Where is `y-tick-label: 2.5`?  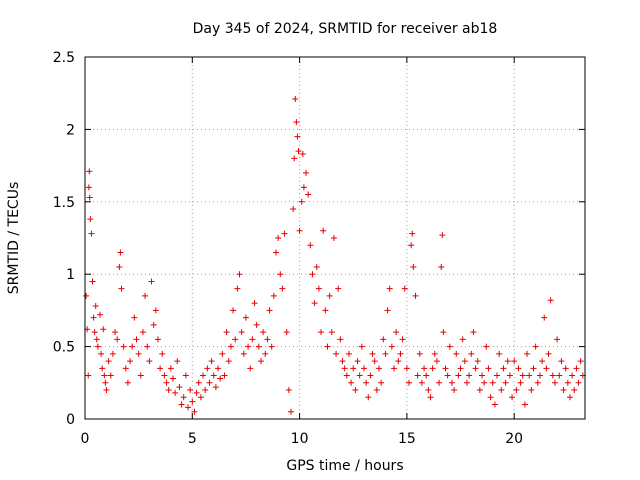 y-tick-label: 2.5 is located at coordinates (64, 58).